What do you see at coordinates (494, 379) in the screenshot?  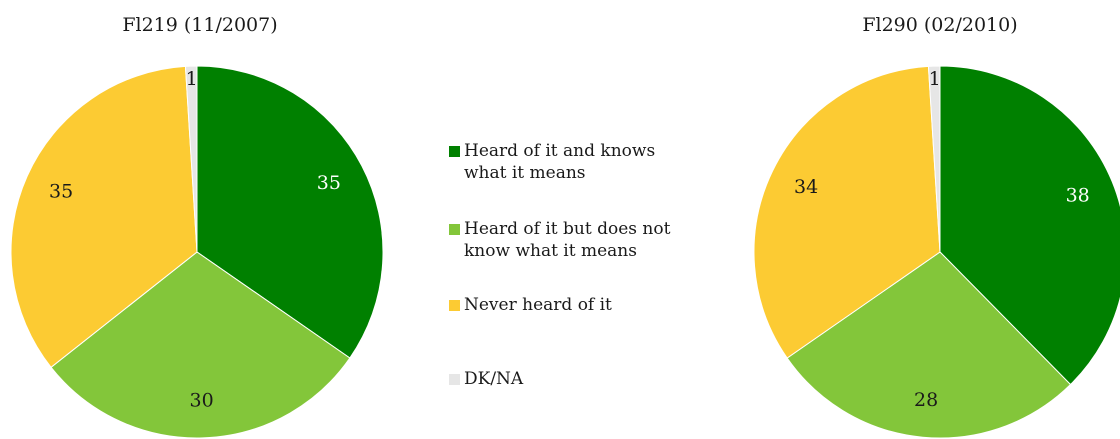 I see `legend-label-dk-na: DK/NA` at bounding box center [494, 379].